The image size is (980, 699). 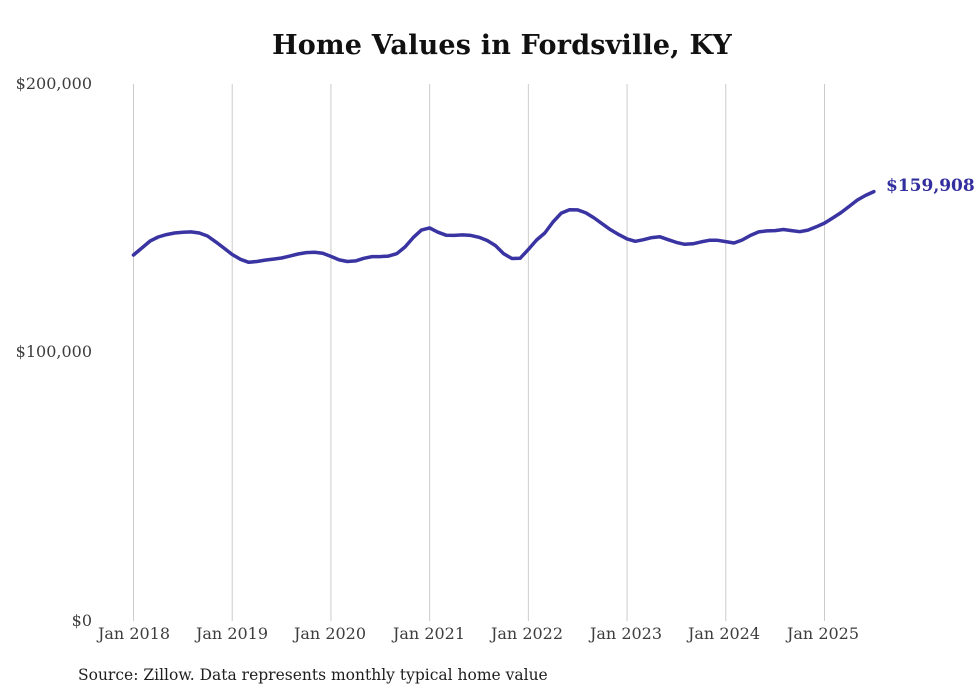 I want to click on y-tick-label-200000: $200,000, so click(x=53, y=83).